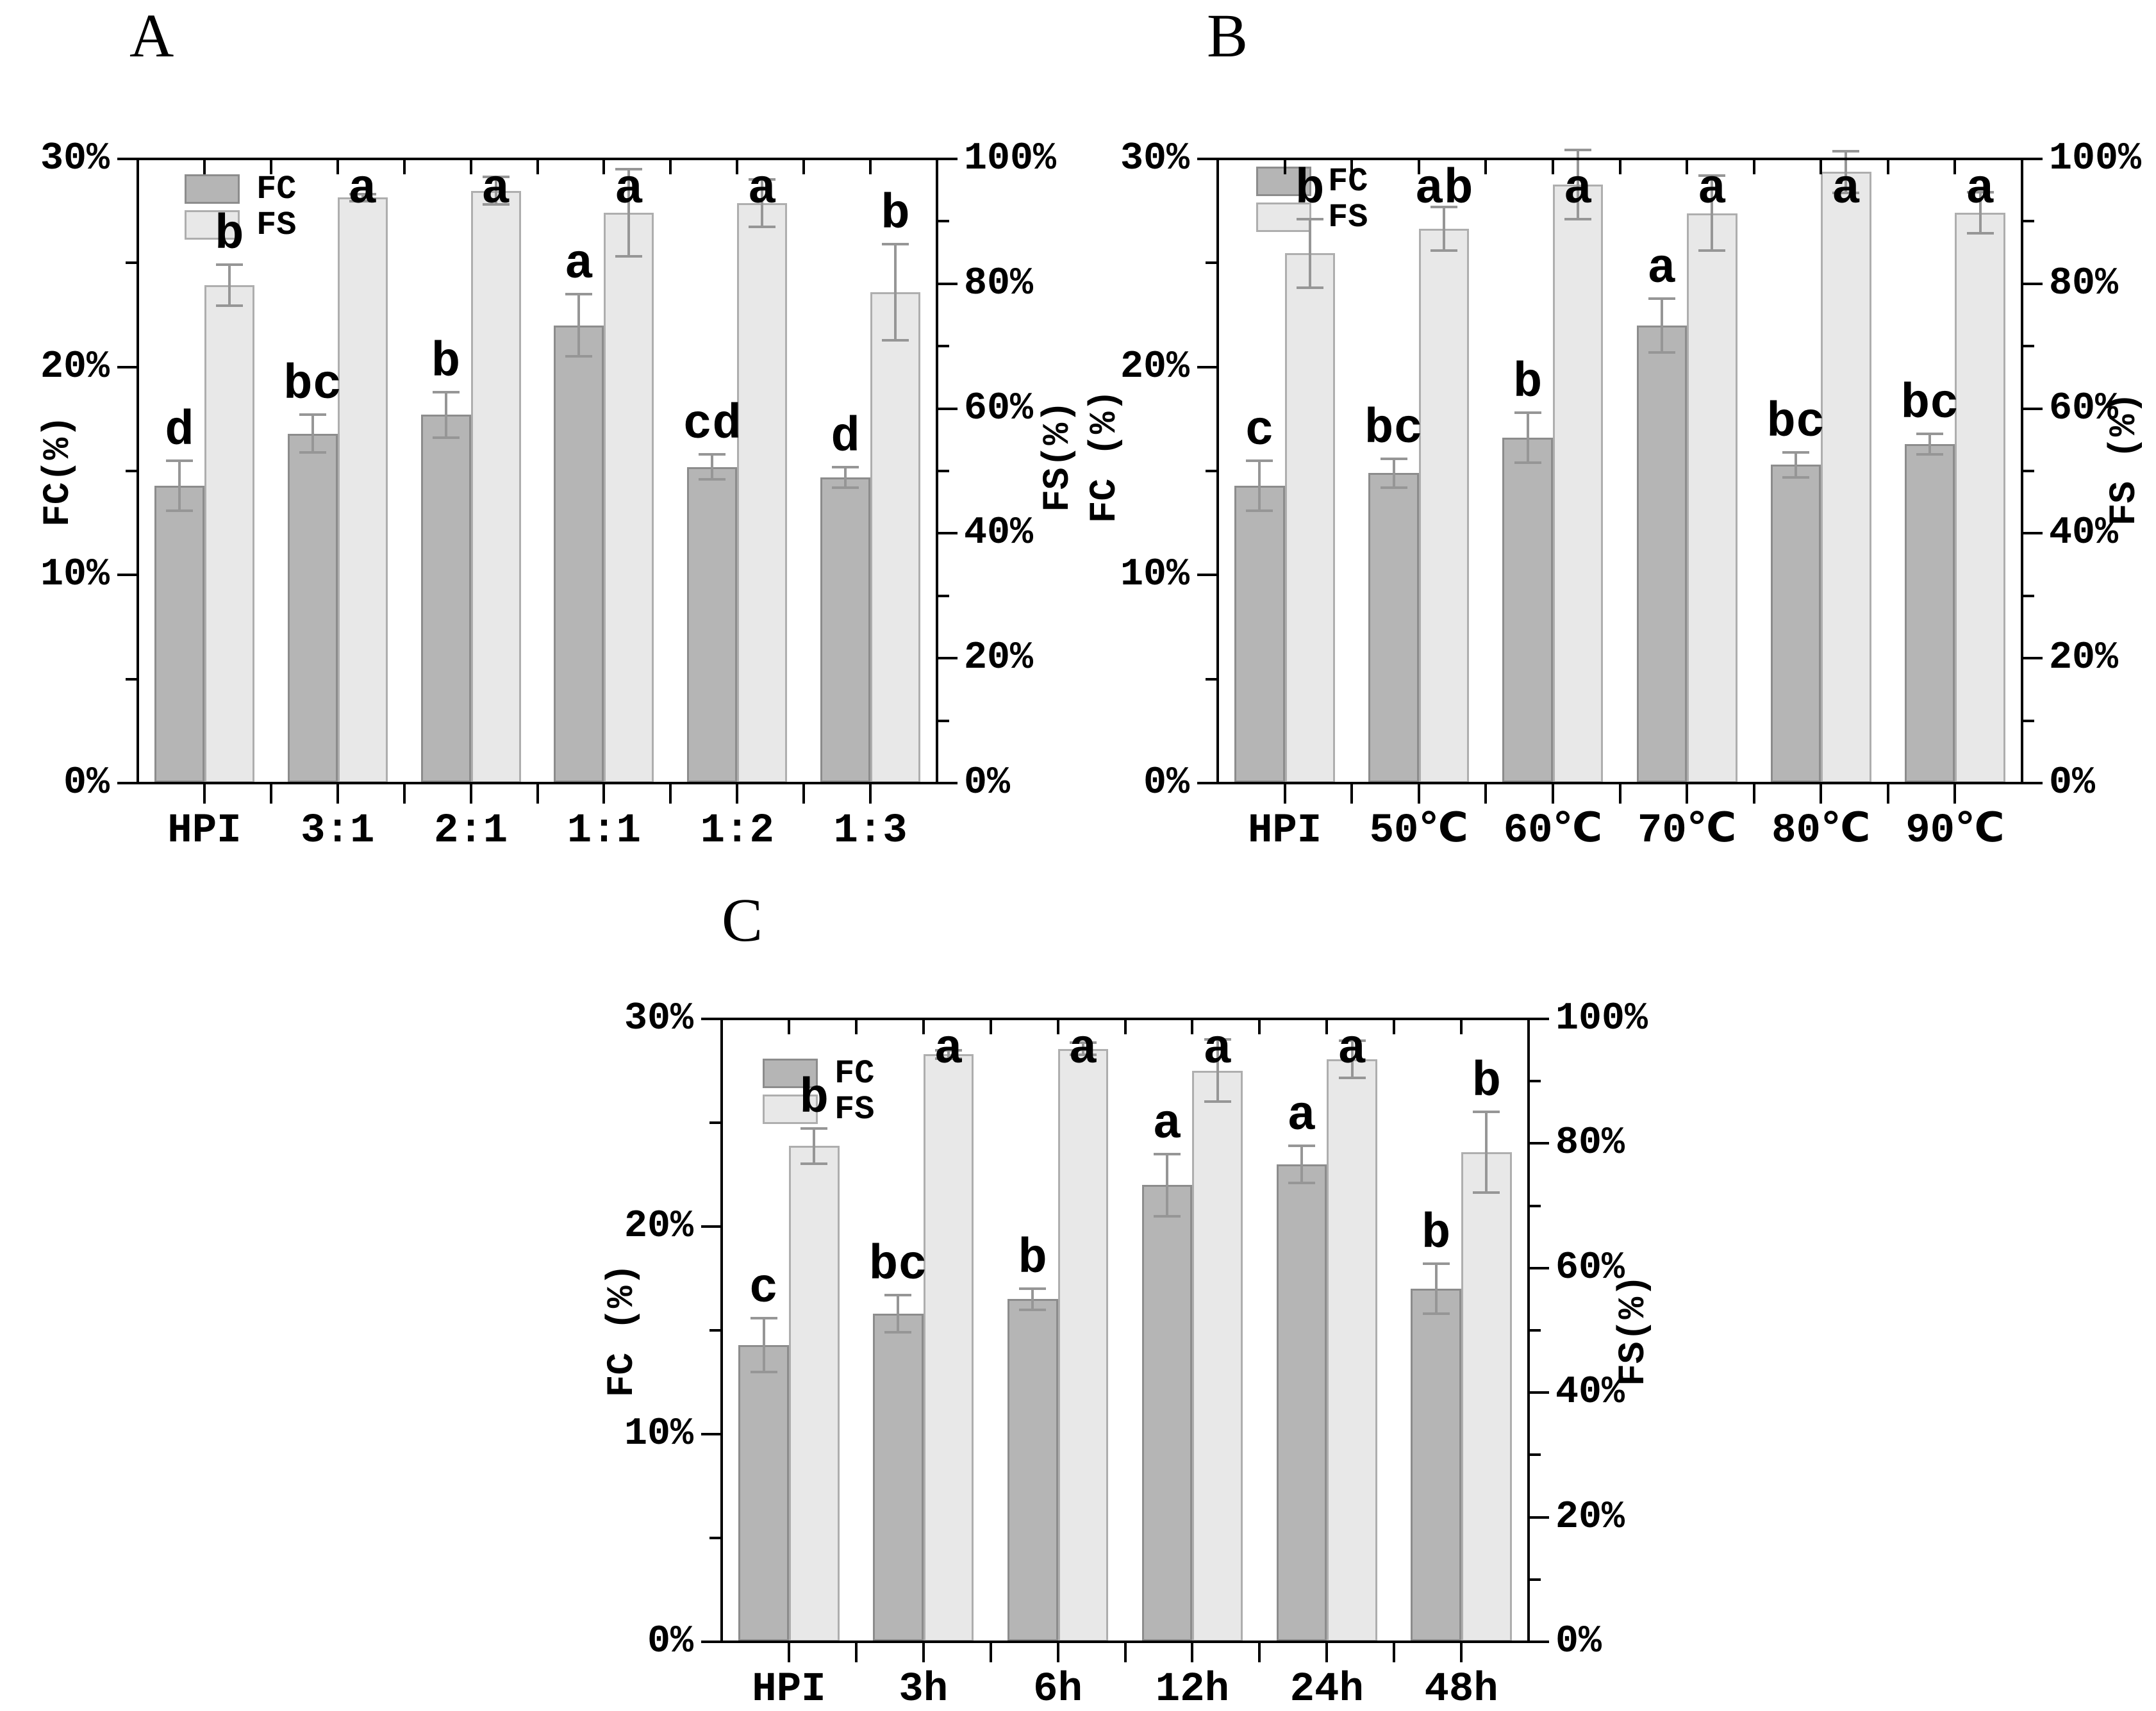 The height and width of the screenshot is (1711, 2156). Describe the element at coordinates (987, 783) in the screenshot. I see `right-axis-tick-label: 0%` at that location.